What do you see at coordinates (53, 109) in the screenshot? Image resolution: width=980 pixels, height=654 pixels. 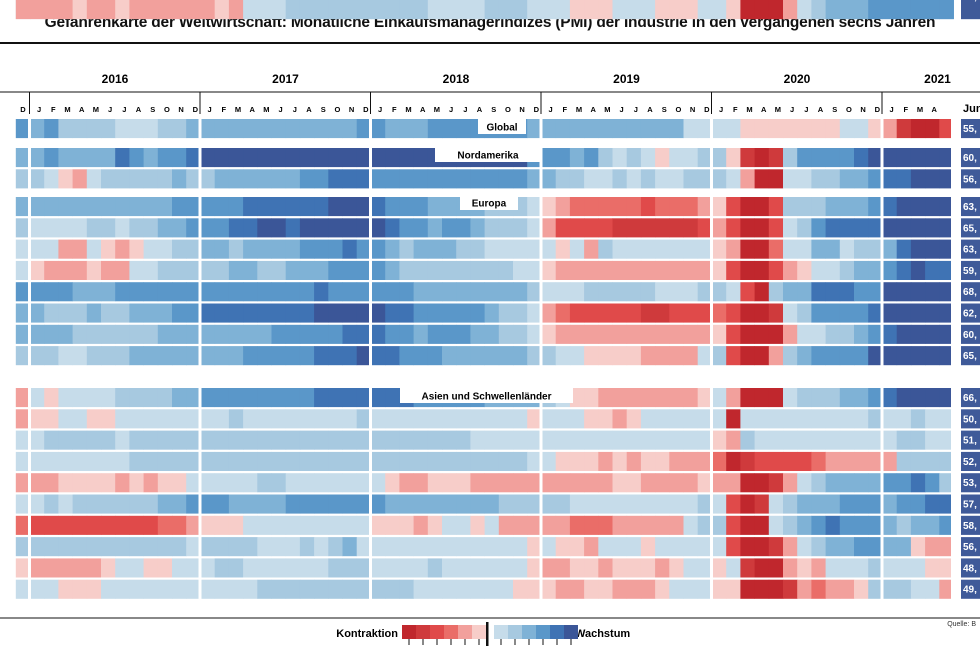 I see `month-label: F` at bounding box center [53, 109].